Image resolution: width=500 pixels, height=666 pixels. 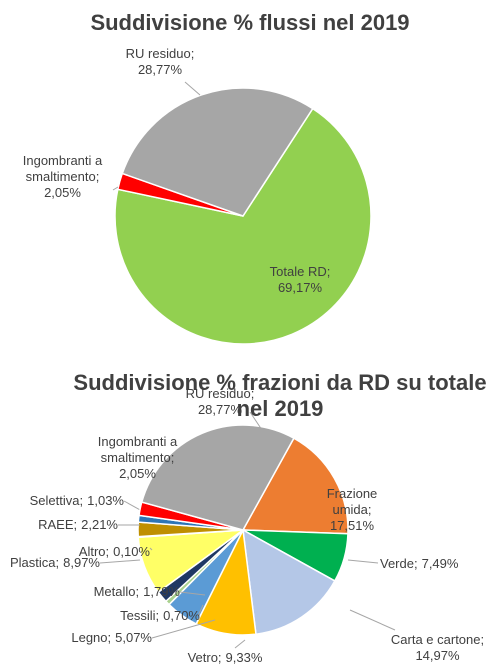 What do you see at coordinates (99, 524) in the screenshot?
I see `value-label: 2,21%` at bounding box center [99, 524].